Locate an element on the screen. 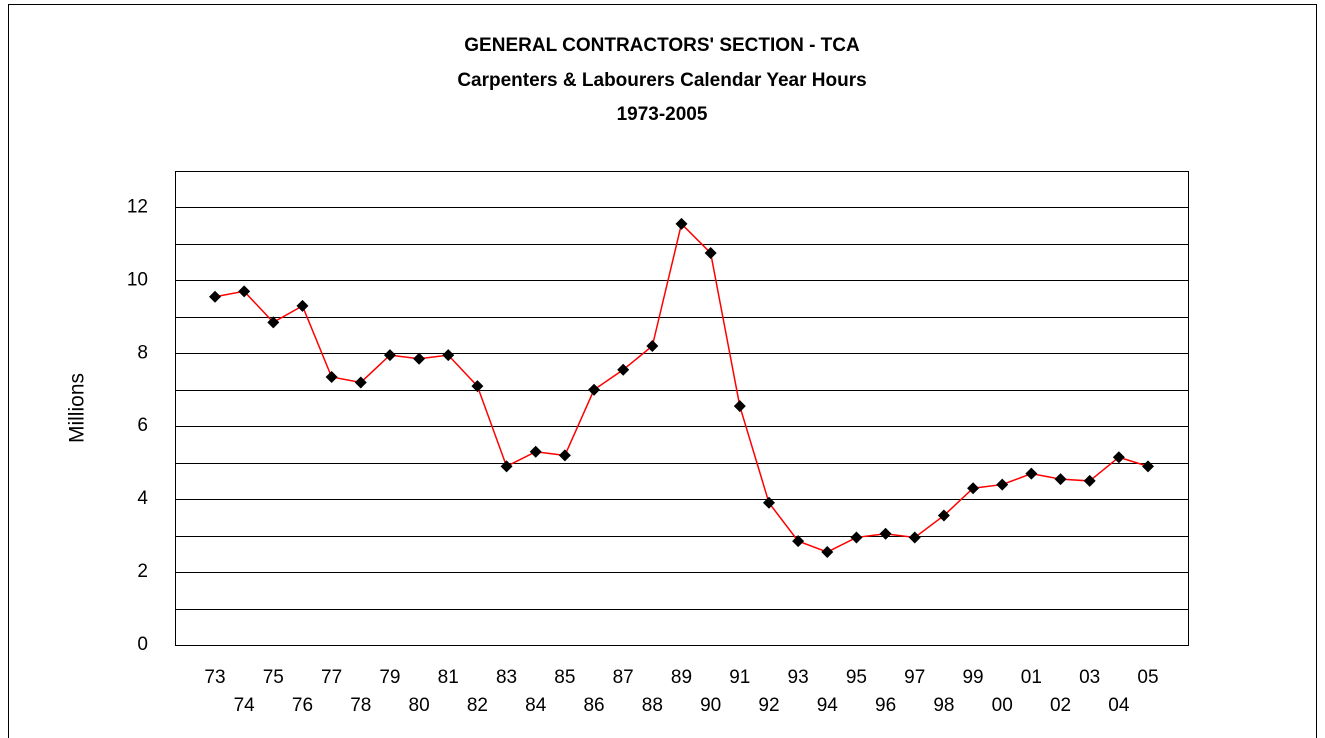  x-tick-label: 89 is located at coordinates (681, 677).